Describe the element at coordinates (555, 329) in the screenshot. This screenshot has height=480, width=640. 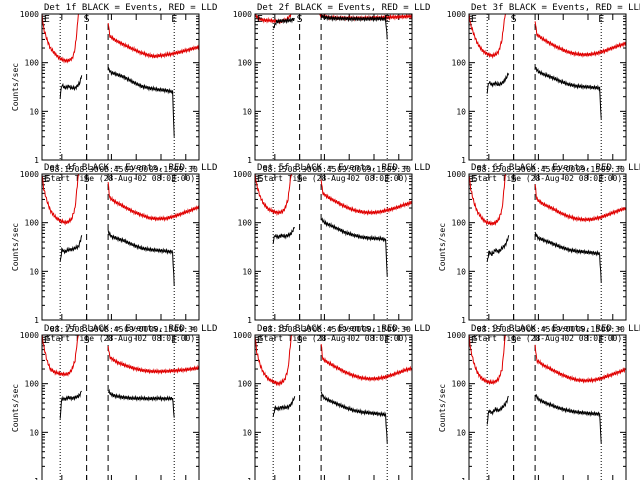
I see `panel-title: Det 9f BLACK = Events, RED = LLD` at that location.